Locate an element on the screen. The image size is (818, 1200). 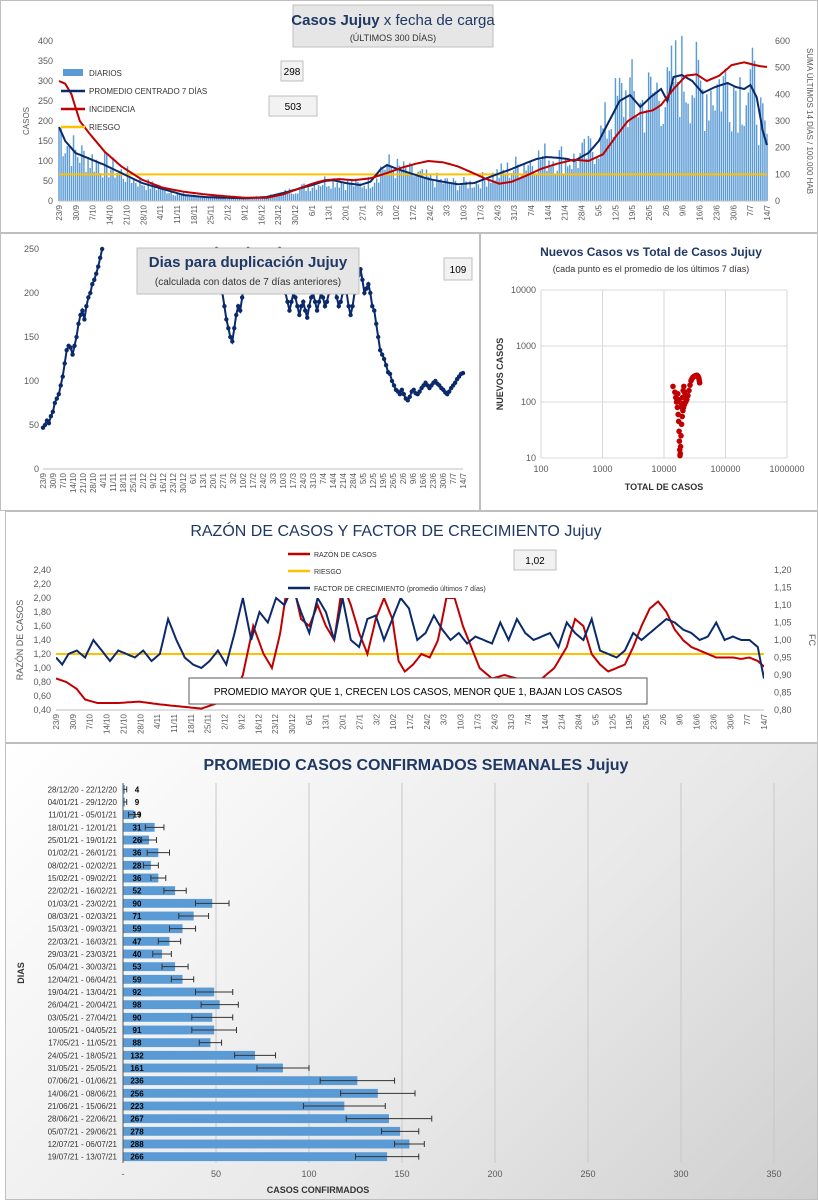
y-tick-label: 350 is located at coordinates (45, 61).